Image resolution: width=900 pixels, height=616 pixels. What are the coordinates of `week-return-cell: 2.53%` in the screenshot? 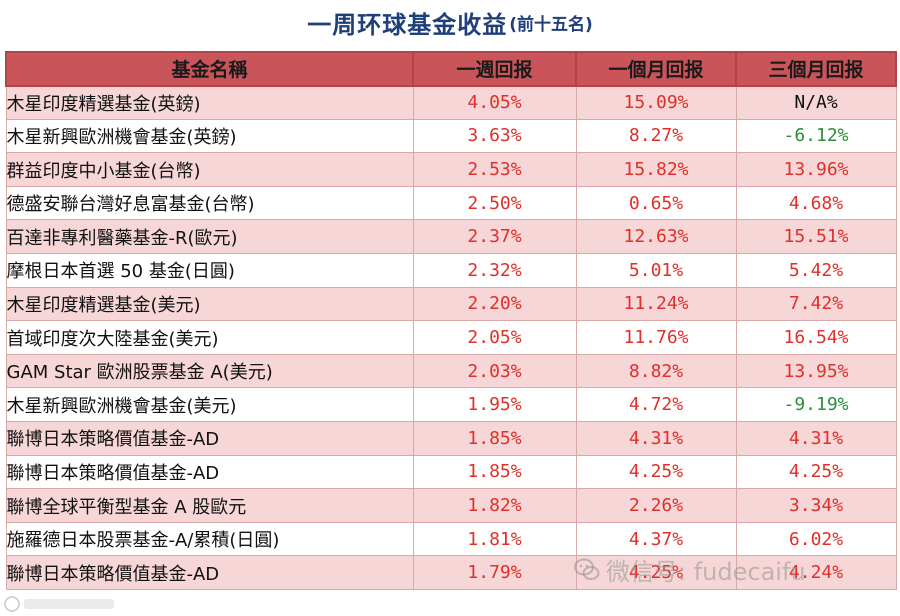 It's located at (494, 169).